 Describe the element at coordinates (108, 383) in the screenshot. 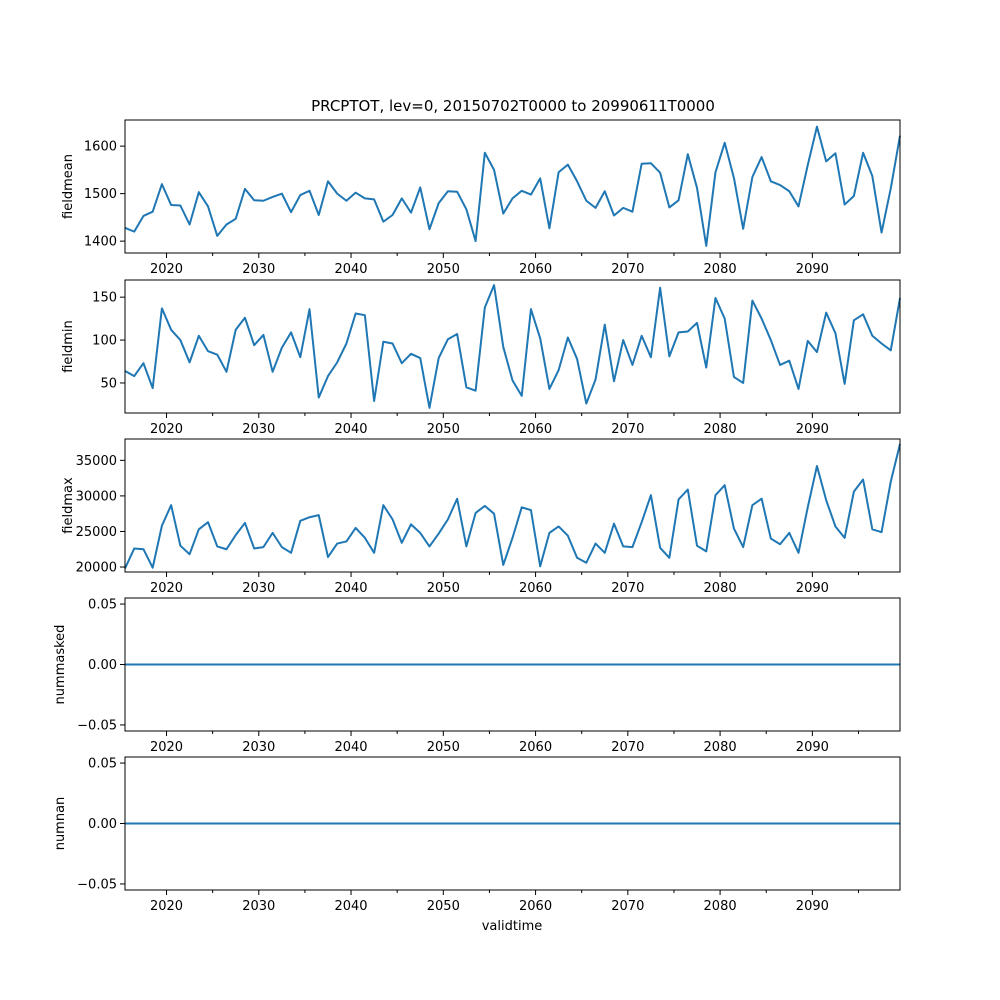

I see `y-tick-label: 50` at that location.